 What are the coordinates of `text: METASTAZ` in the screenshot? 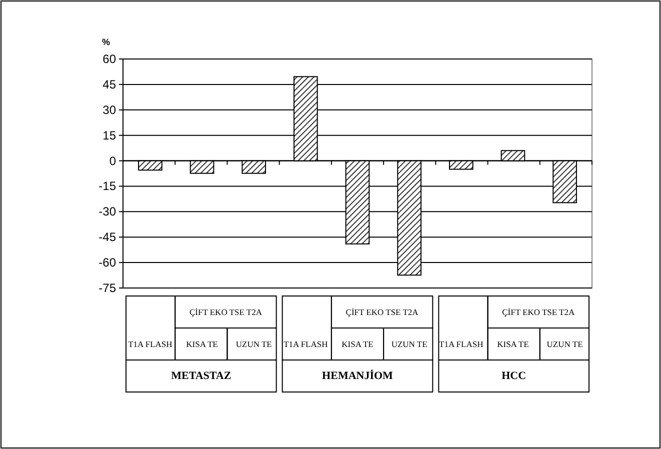 It's located at (201, 376).